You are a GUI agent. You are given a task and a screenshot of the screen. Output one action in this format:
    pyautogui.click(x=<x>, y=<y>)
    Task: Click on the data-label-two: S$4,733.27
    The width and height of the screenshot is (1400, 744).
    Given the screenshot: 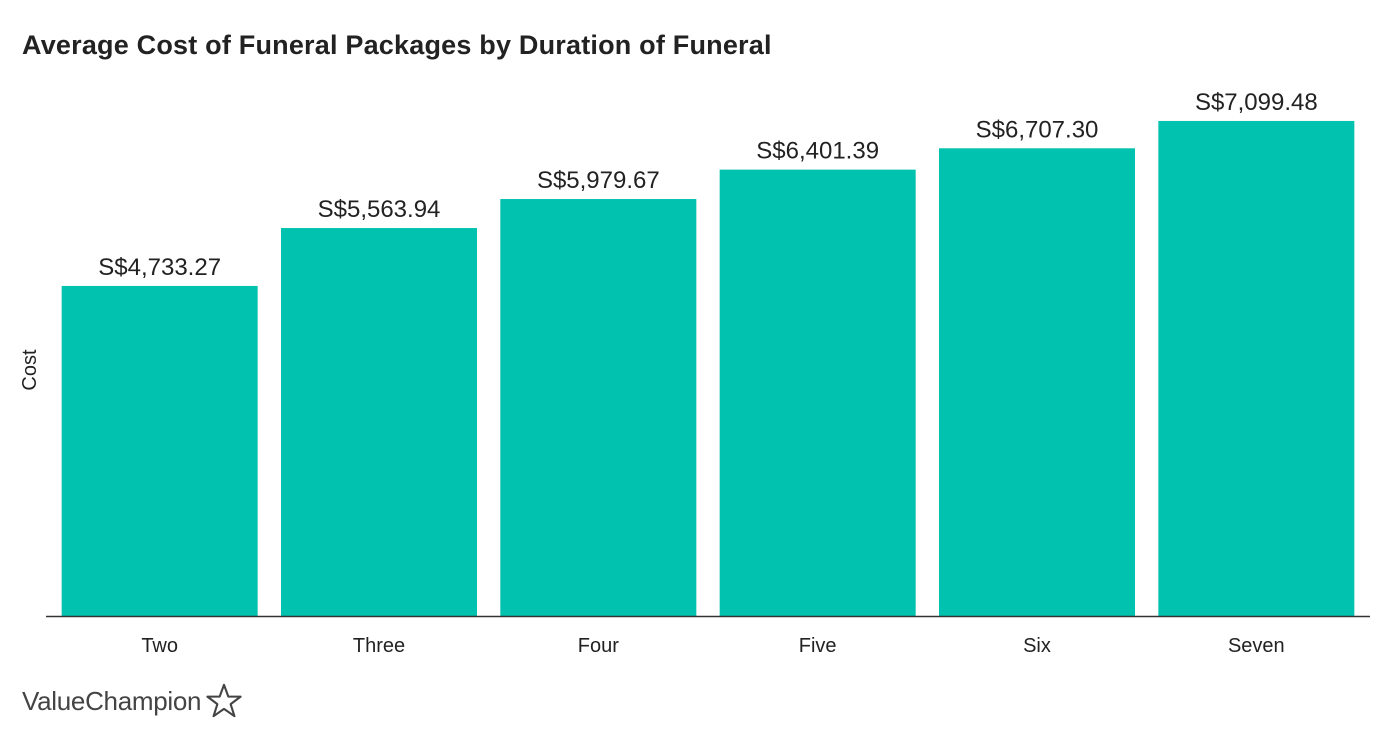 What is the action you would take?
    pyautogui.click(x=159, y=267)
    